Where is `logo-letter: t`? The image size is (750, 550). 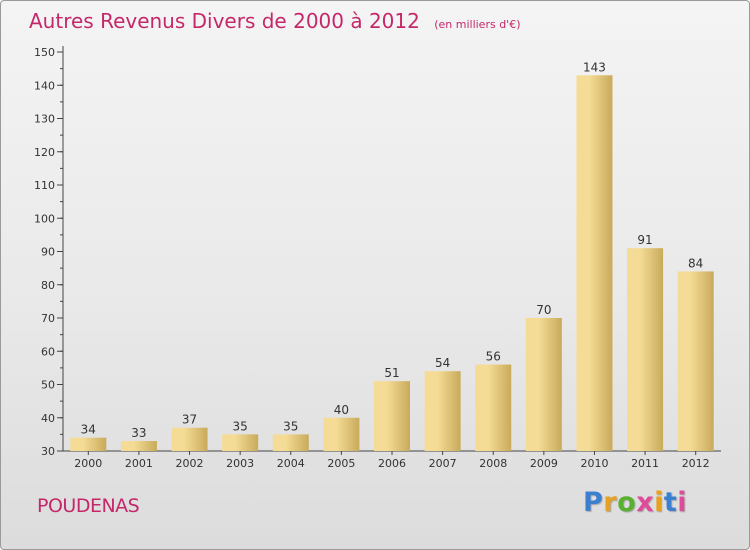
logo-letter: t is located at coordinates (670, 502).